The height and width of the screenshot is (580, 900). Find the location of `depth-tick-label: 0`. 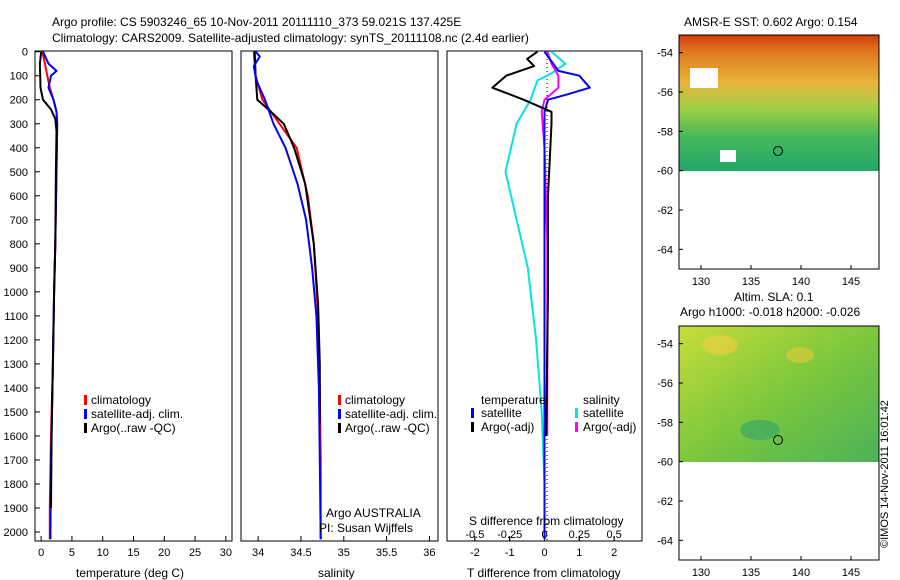

depth-tick-label: 0 is located at coordinates (25, 53).